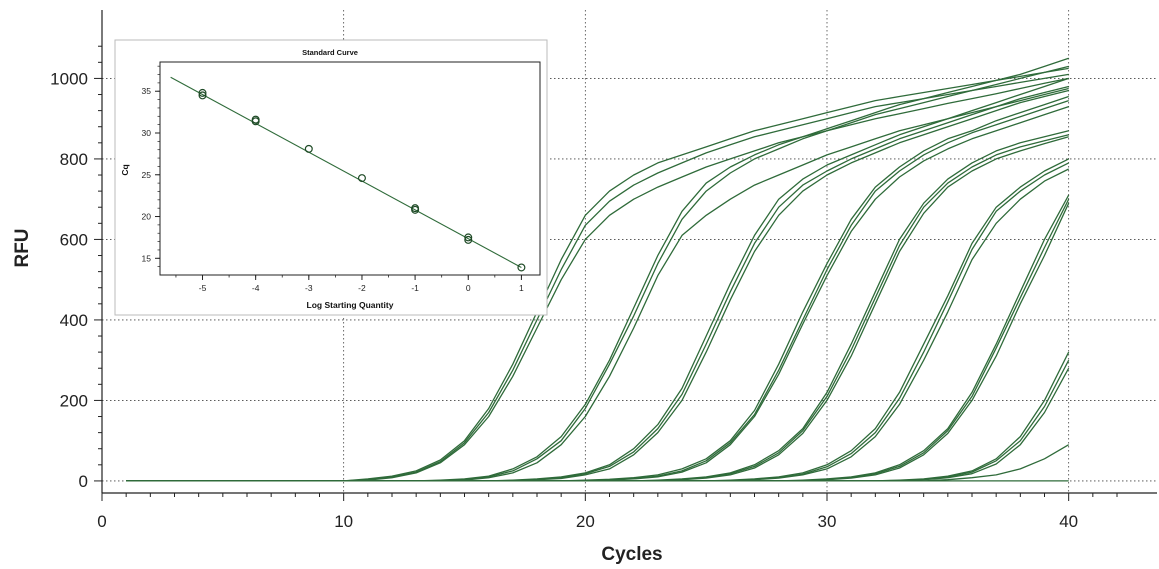 This screenshot has width=1159, height=569. Describe the element at coordinates (343, 521) in the screenshot. I see `x-tick-label: 10` at that location.